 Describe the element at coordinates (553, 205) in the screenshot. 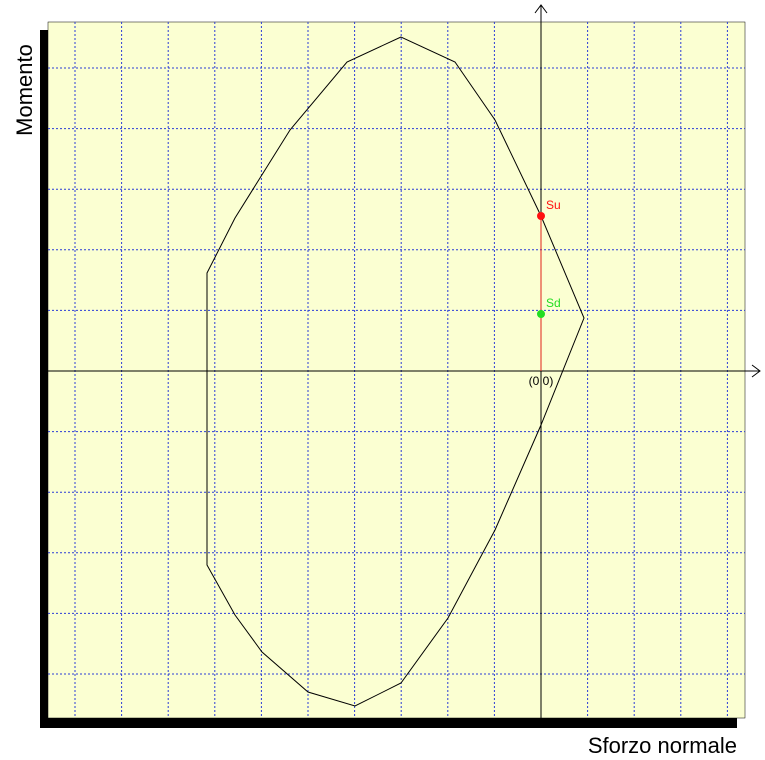

I see `su-label: Su` at that location.